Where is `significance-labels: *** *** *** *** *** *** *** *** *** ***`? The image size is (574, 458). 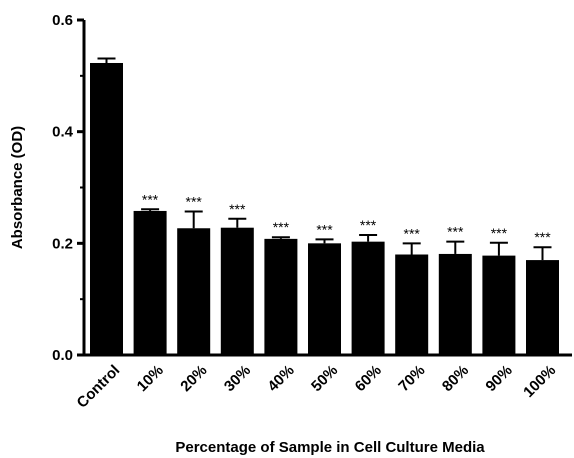 significance-labels: *** *** *** *** *** *** *** *** *** *** is located at coordinates (346, 218).